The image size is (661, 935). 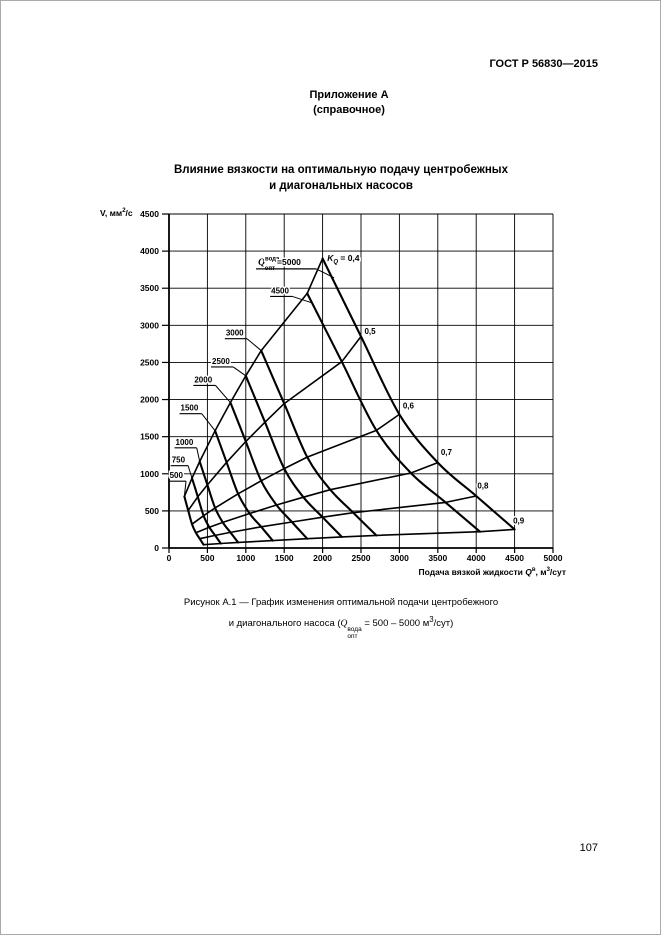 What do you see at coordinates (179, 460) in the screenshot?
I see `q-curve-label: 750` at bounding box center [179, 460].